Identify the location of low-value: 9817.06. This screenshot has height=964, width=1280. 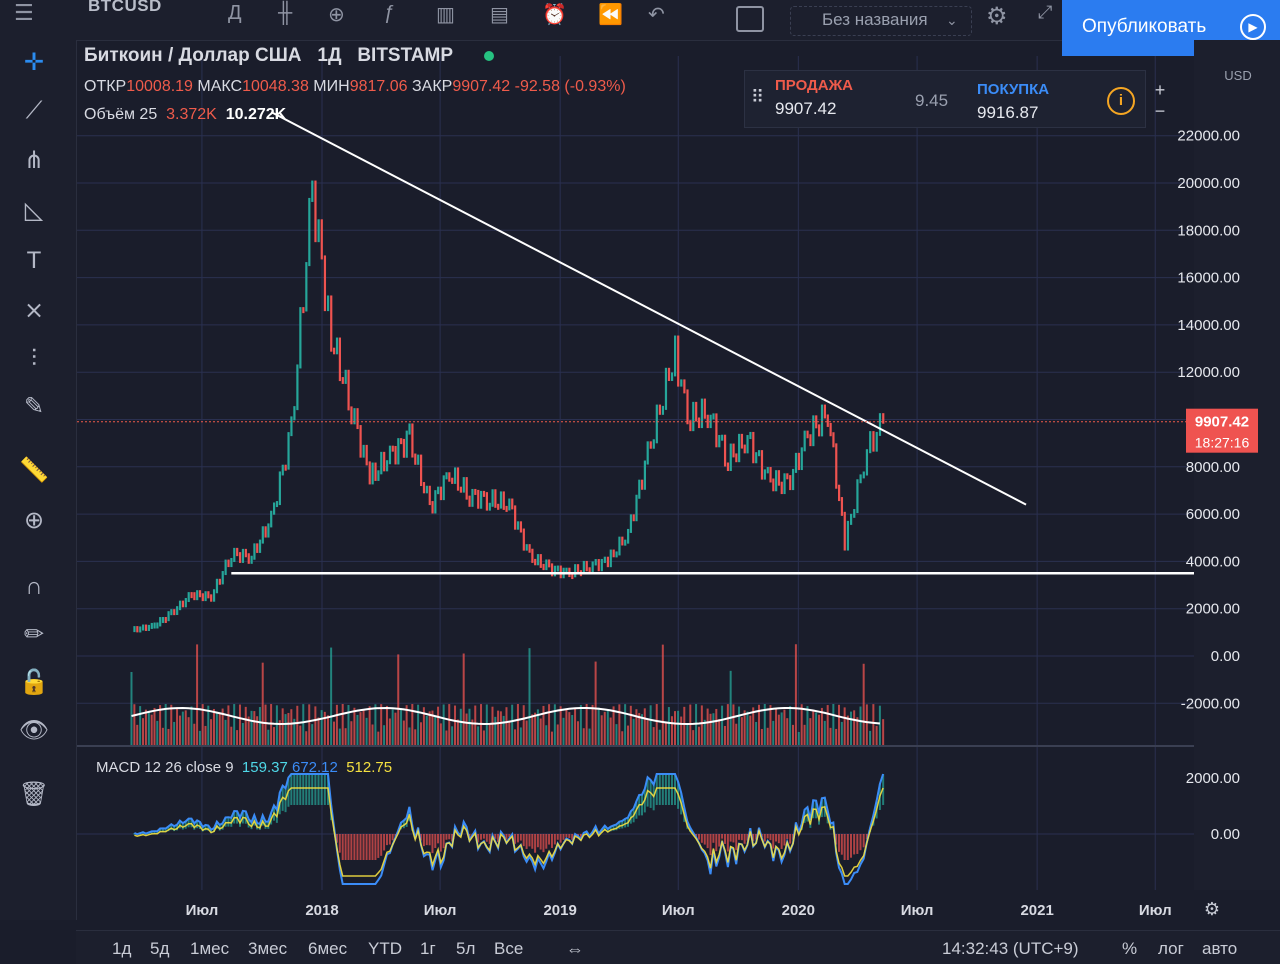
(378, 86).